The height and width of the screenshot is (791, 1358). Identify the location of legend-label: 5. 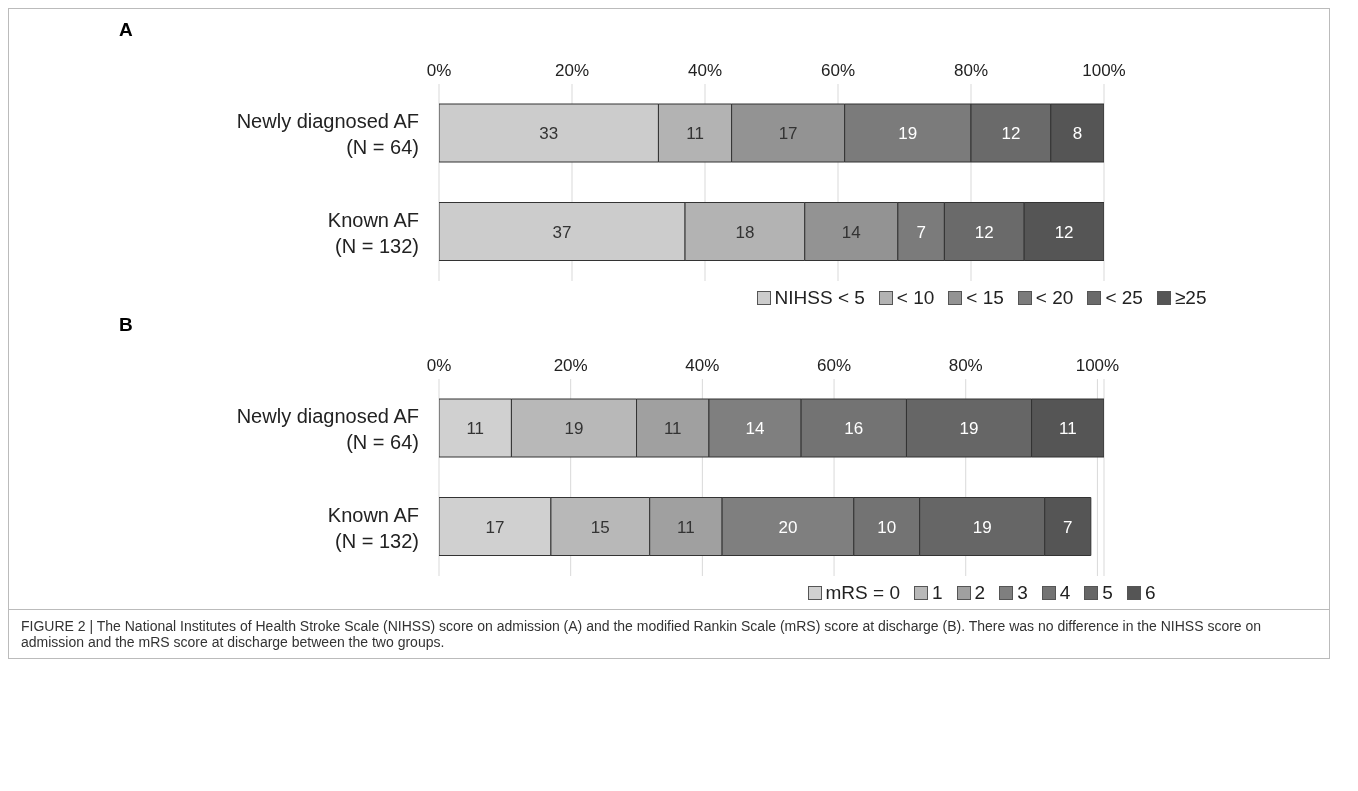
(1107, 593).